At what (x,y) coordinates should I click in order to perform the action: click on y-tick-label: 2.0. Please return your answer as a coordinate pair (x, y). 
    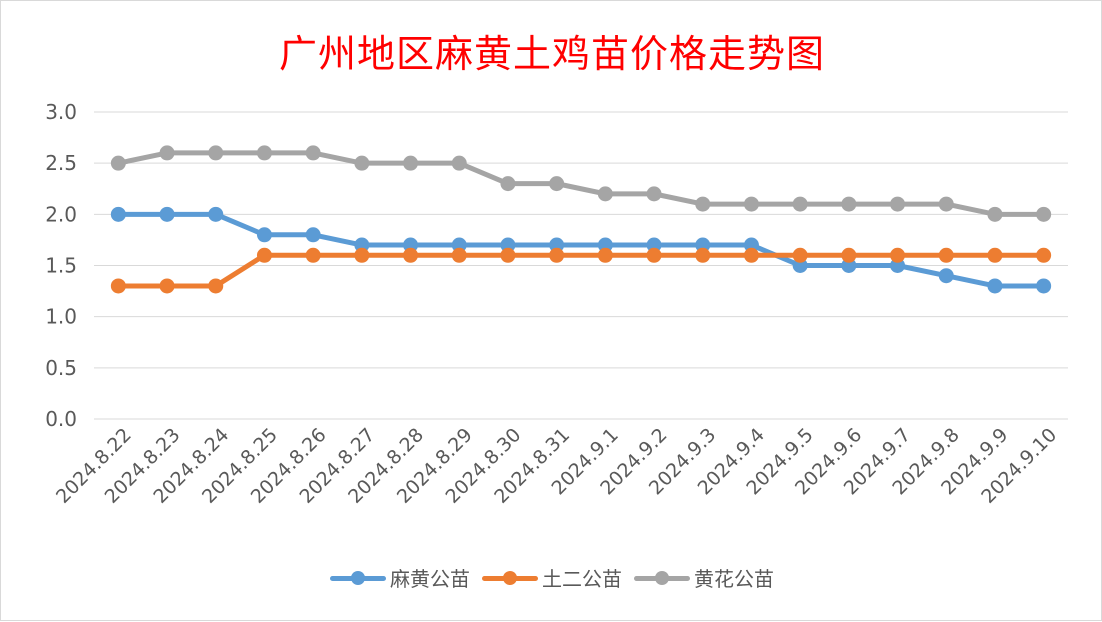
    Looking at the image, I should click on (61, 214).